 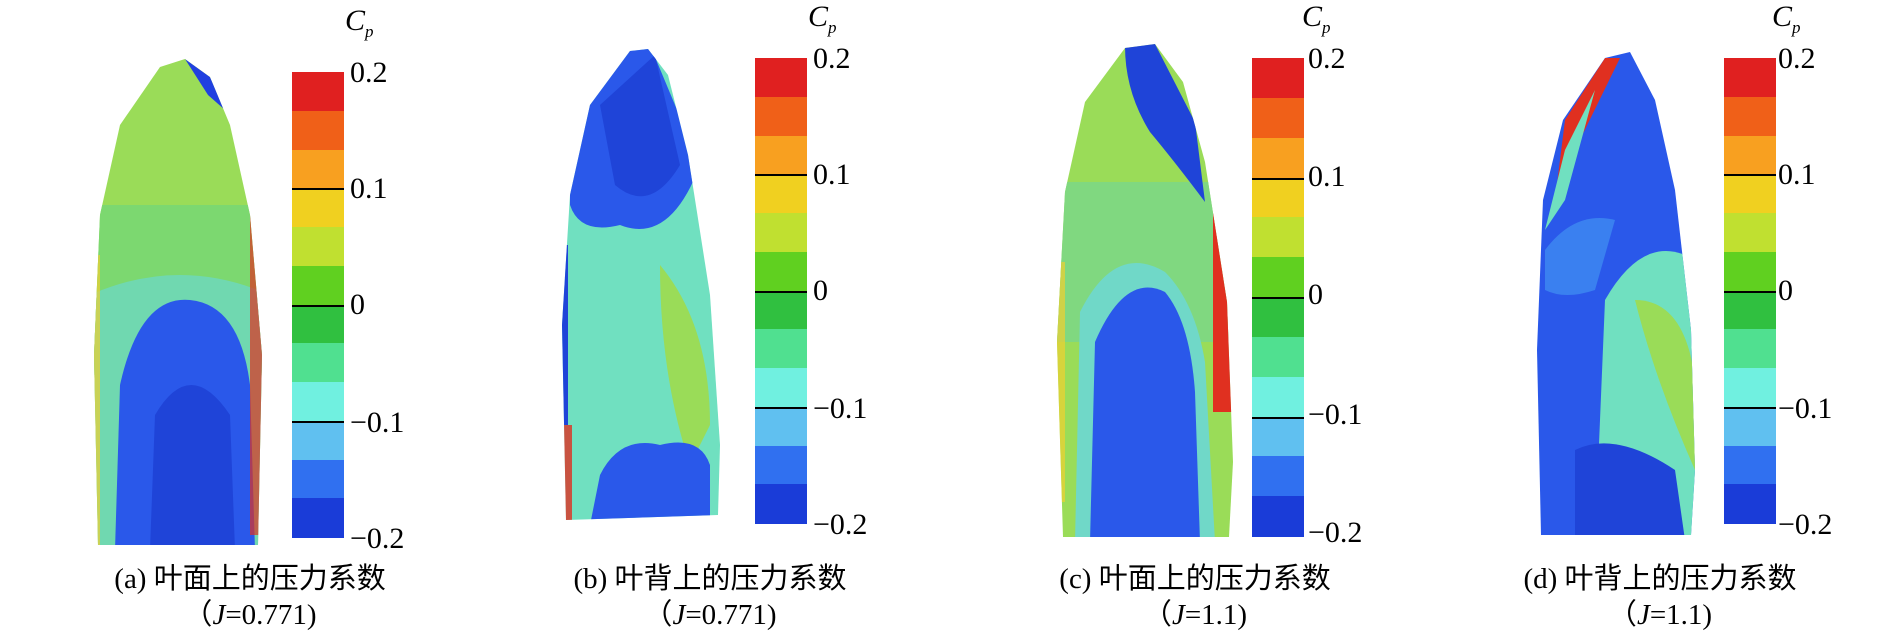 I want to click on tick-c-2: 0, so click(x=1315, y=294).